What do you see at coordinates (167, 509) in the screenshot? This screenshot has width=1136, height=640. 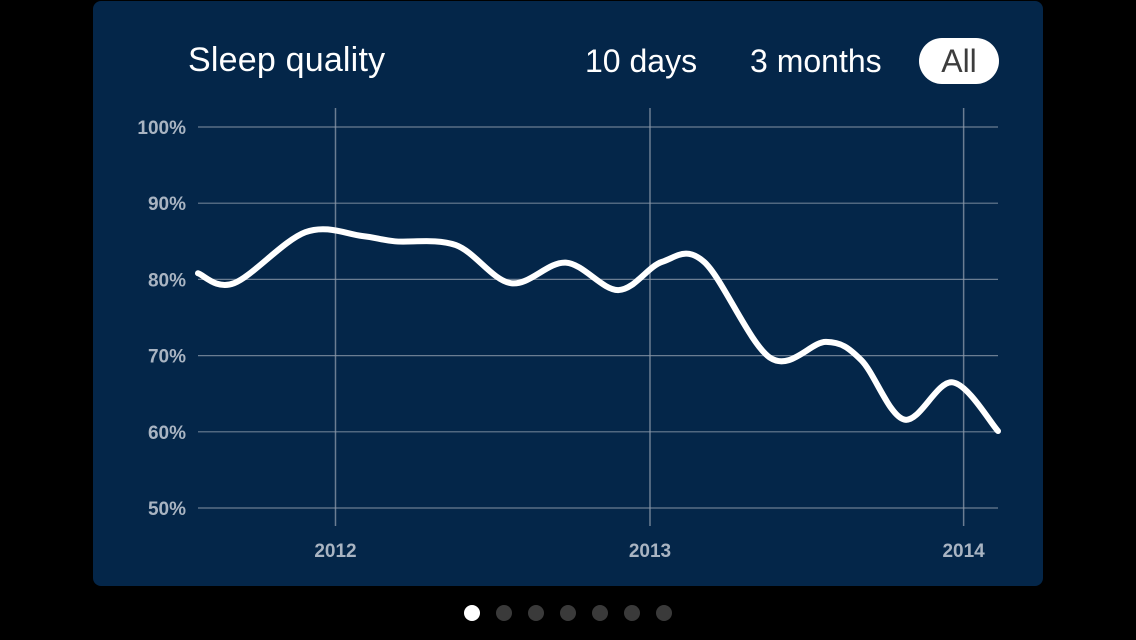 I see `y-tick-label: 50%` at bounding box center [167, 509].